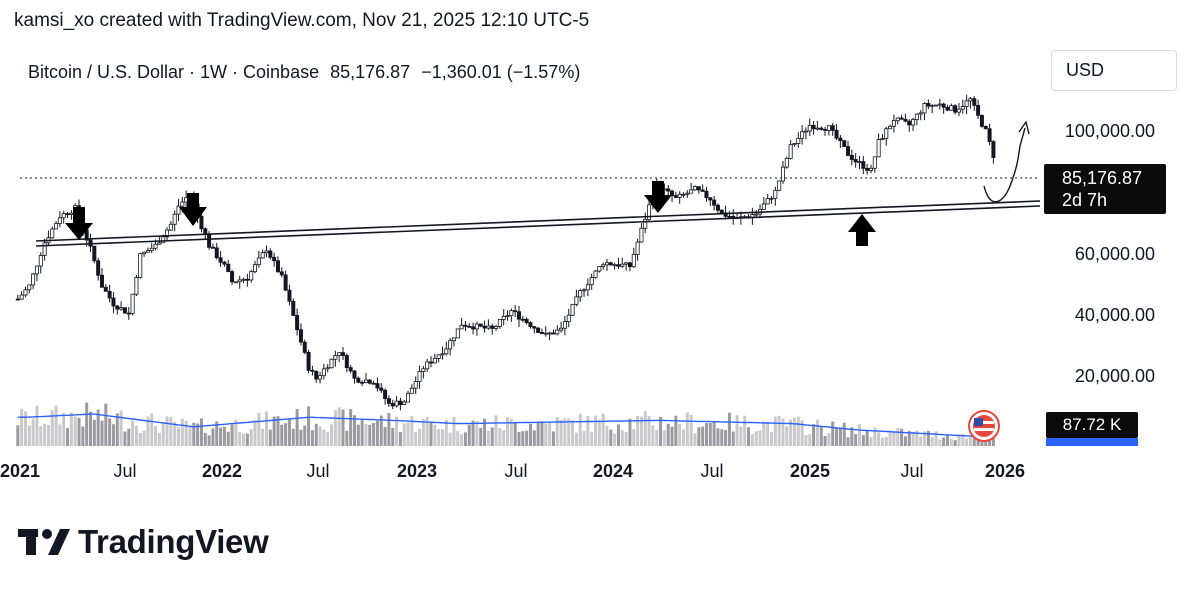 The image size is (1200, 589). What do you see at coordinates (1005, 471) in the screenshot?
I see `time-label: 2026` at bounding box center [1005, 471].